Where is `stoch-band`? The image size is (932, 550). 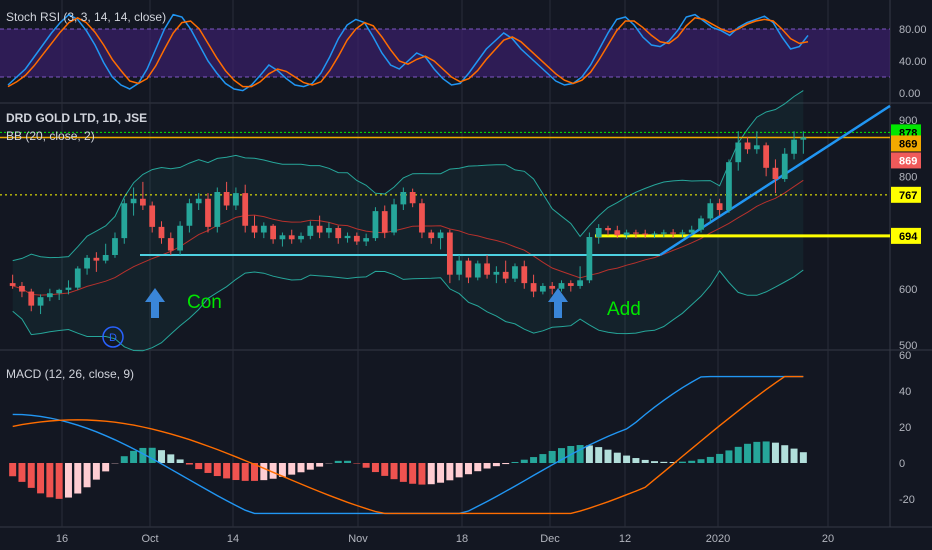
stoch-band is located at coordinates (445, 53).